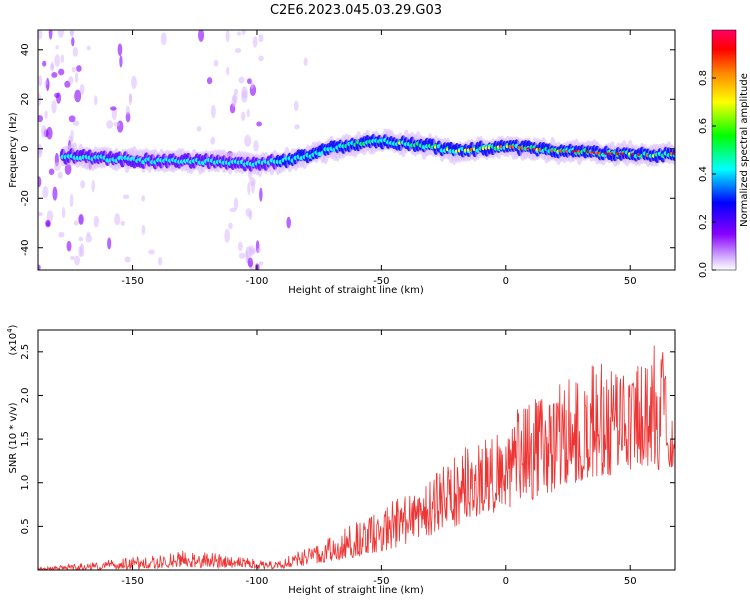  What do you see at coordinates (25, 49) in the screenshot?
I see `y-tick-label: 40` at bounding box center [25, 49].